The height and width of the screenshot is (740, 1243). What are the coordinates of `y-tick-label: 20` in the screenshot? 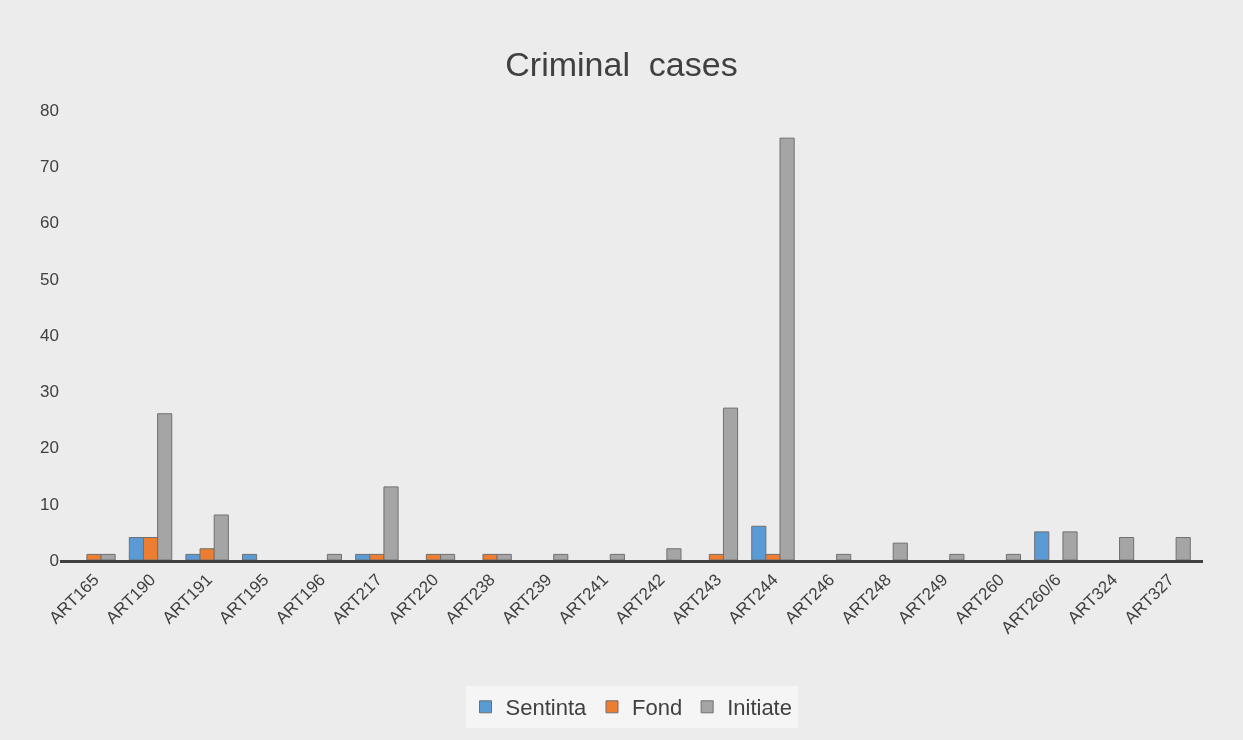 It's located at (49, 448).